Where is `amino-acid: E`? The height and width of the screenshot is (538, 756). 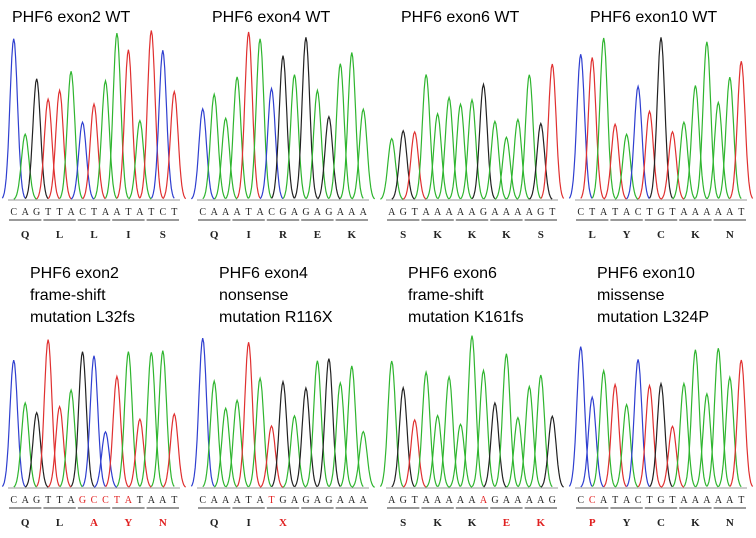
amino-acid: E is located at coordinates (506, 523).